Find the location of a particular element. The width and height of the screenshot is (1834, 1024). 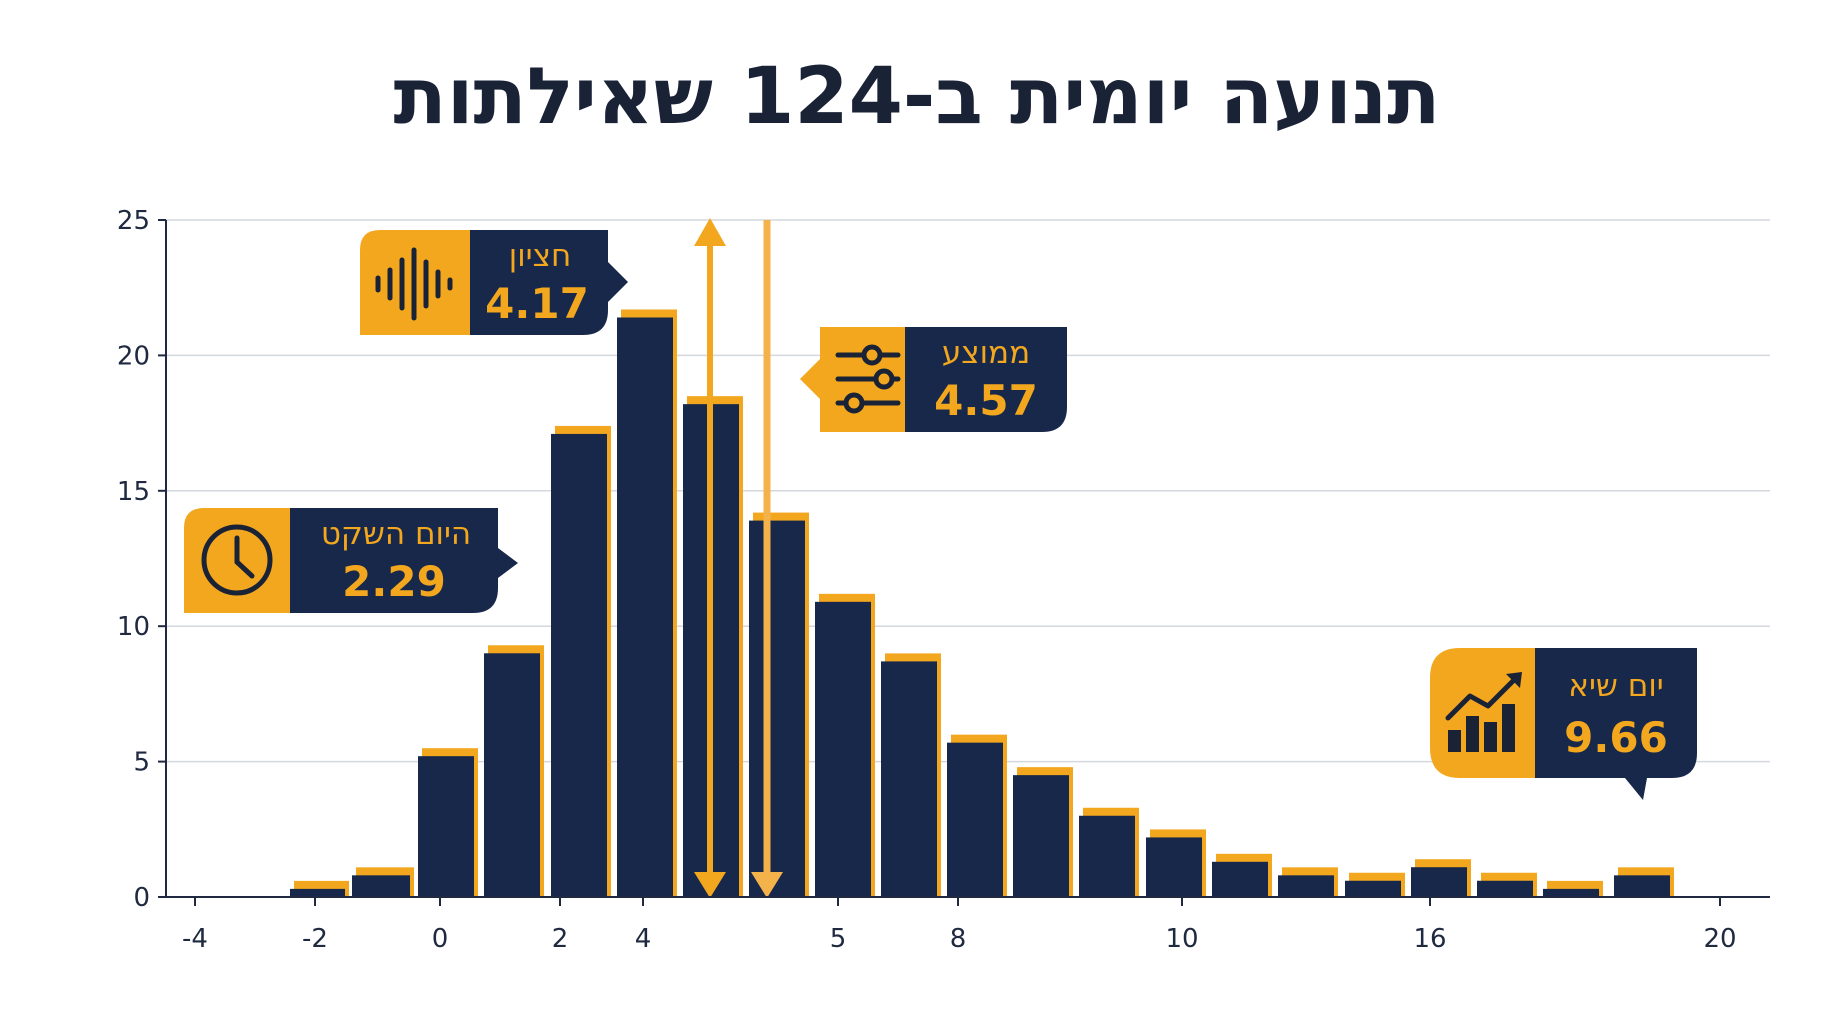

waveform-icon is located at coordinates (414, 284).